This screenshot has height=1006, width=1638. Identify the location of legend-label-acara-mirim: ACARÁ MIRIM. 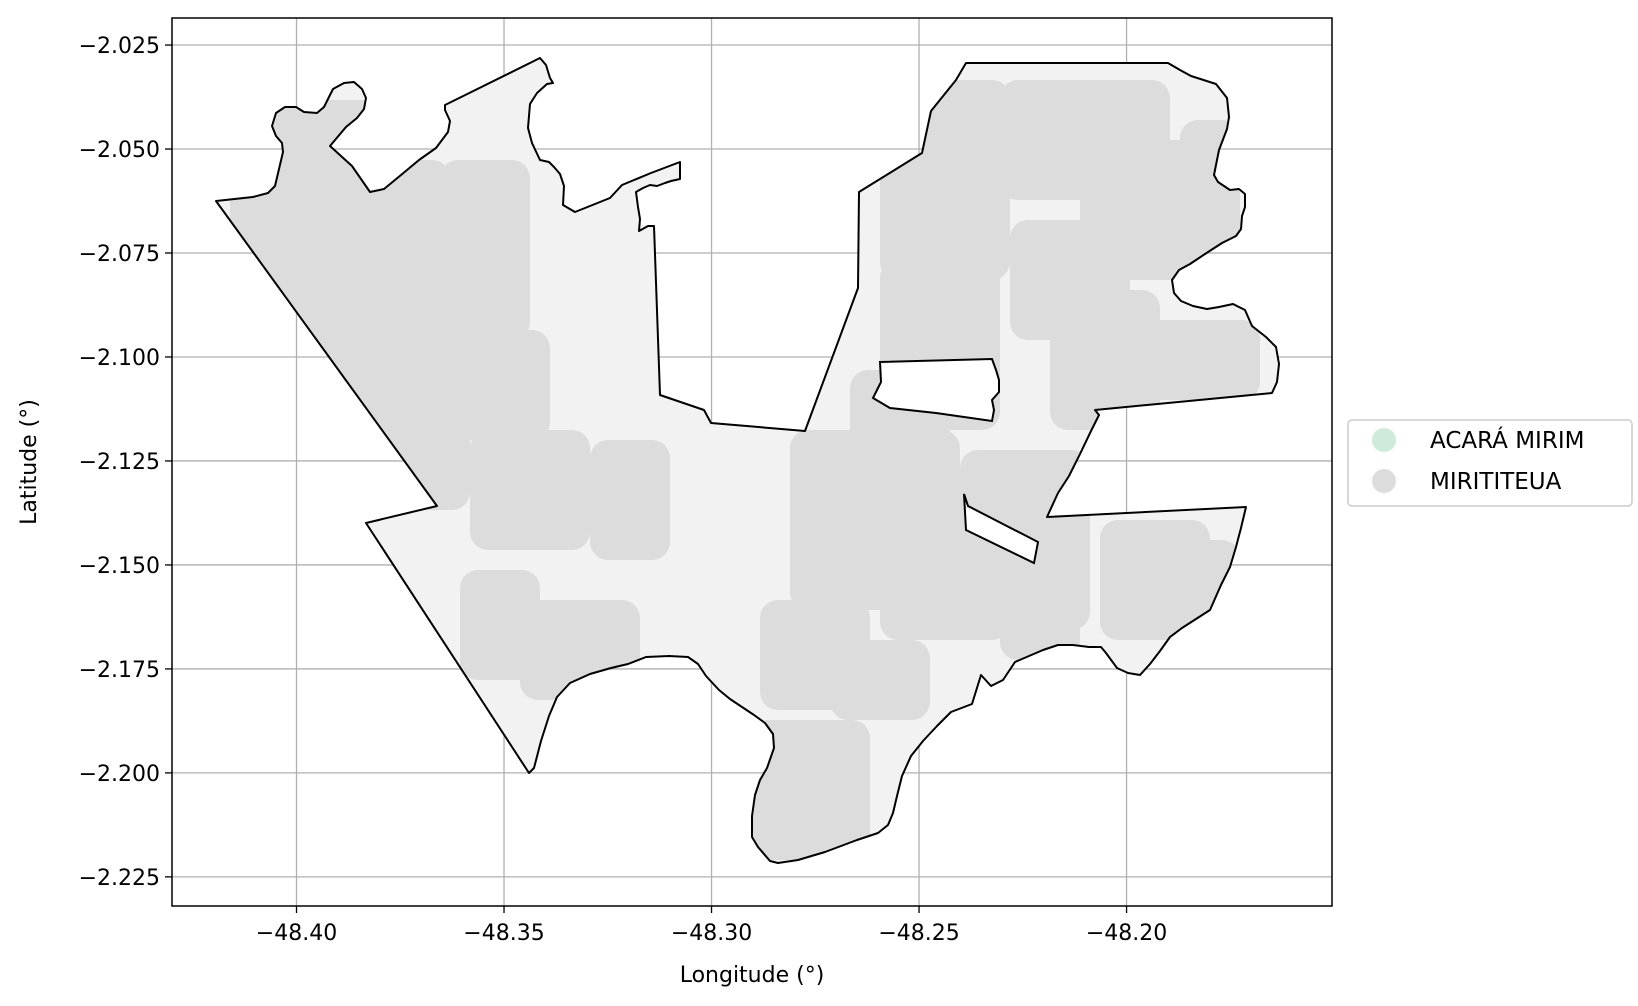
(1507, 440).